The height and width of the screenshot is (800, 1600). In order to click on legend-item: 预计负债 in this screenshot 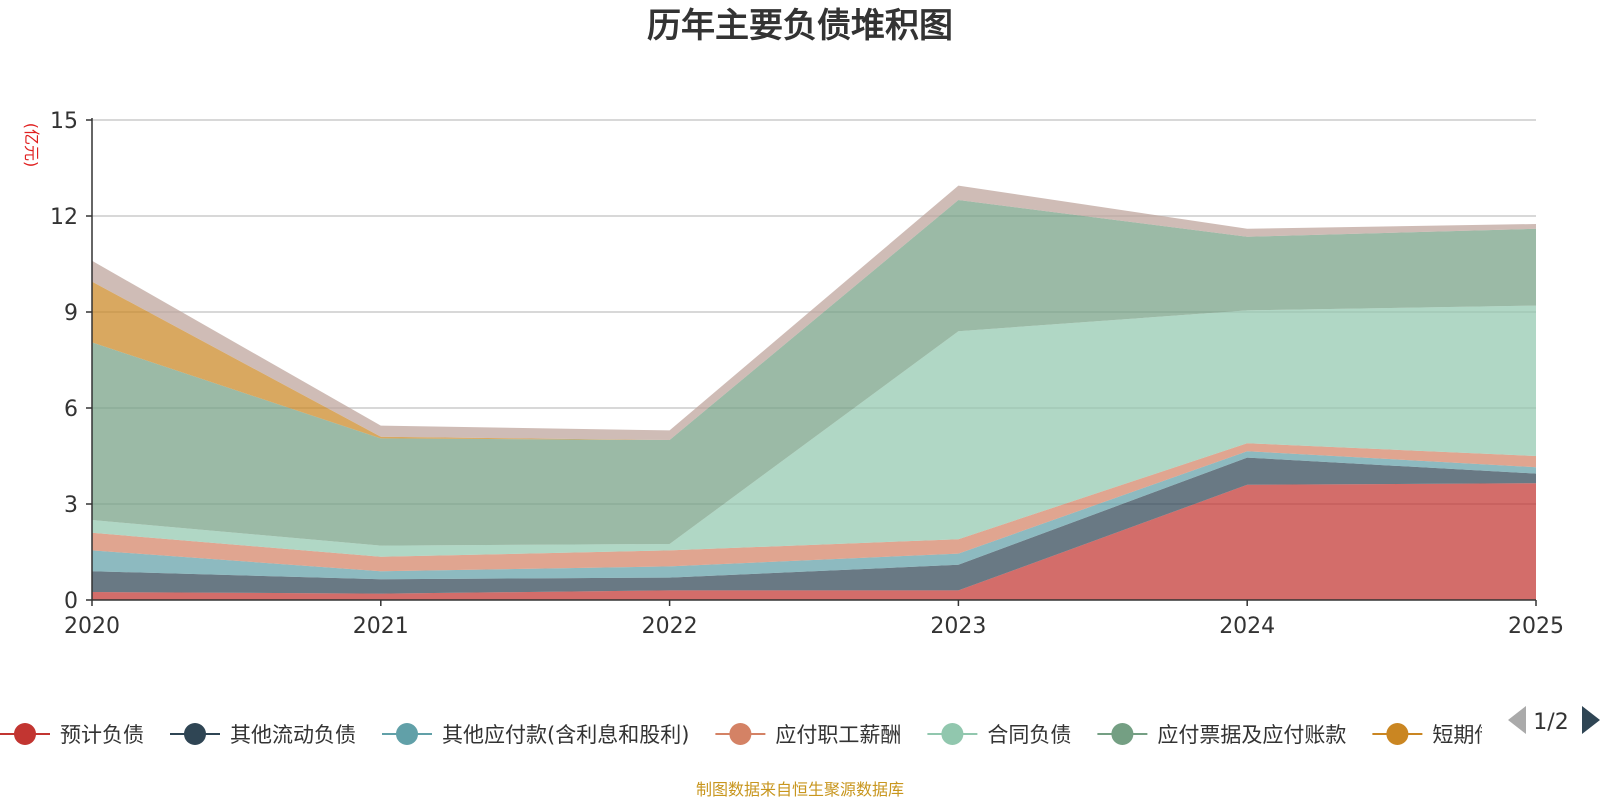, I will do `click(72, 735)`.